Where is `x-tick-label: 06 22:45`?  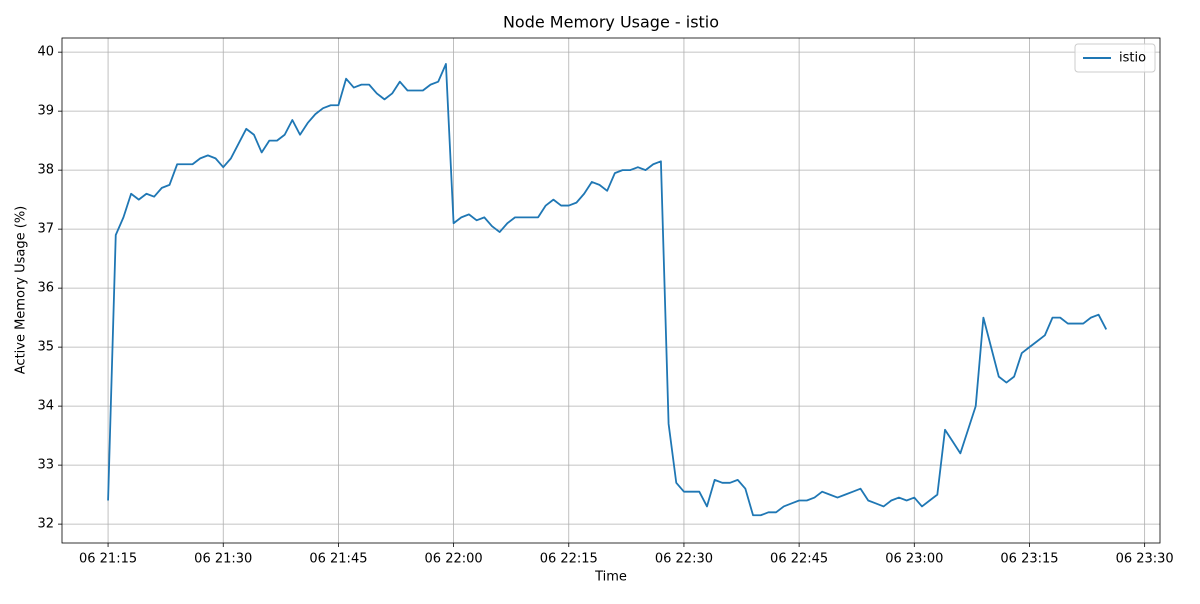
x-tick-label: 06 22:45 is located at coordinates (799, 559).